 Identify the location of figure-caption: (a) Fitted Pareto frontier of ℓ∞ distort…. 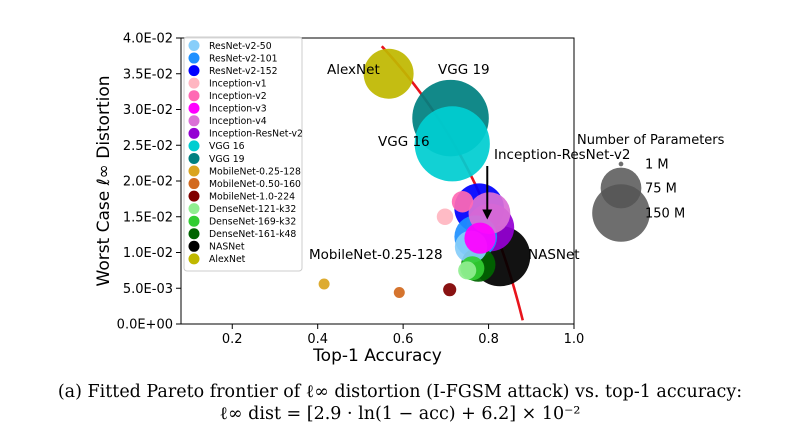
(400, 403).